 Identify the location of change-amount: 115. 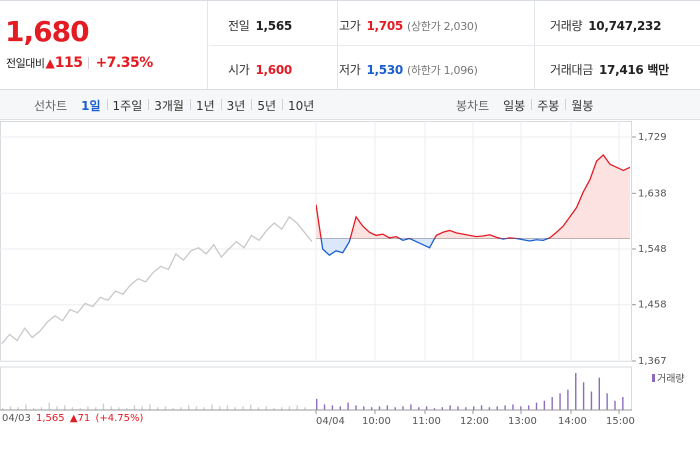
(68, 63).